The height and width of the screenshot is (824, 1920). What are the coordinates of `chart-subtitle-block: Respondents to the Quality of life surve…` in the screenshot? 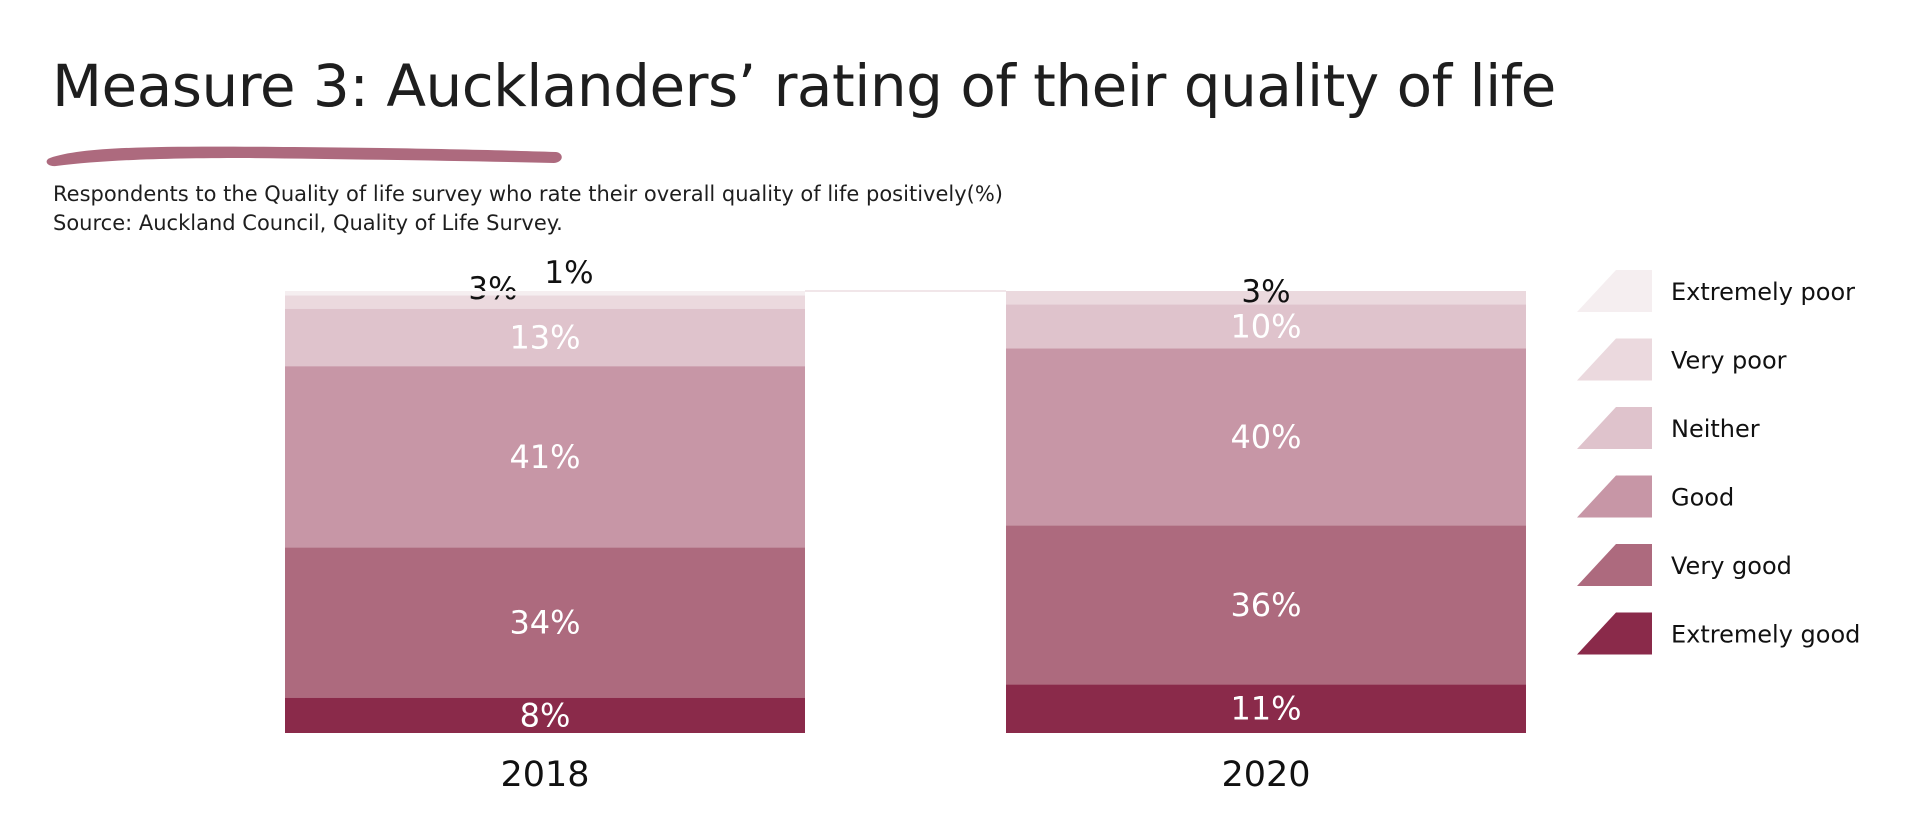 It's located at (528, 209).